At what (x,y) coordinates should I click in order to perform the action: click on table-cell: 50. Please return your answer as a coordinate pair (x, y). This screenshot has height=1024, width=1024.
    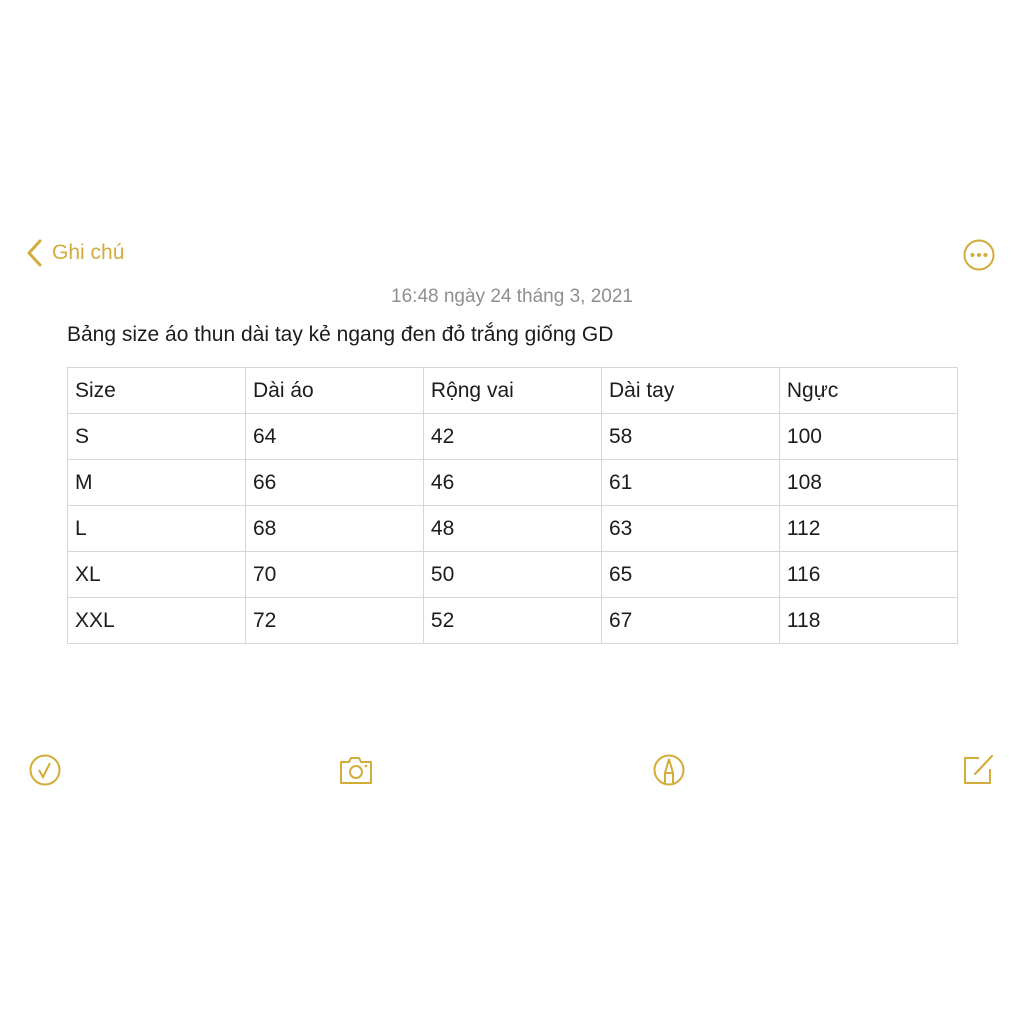
    Looking at the image, I should click on (512, 574).